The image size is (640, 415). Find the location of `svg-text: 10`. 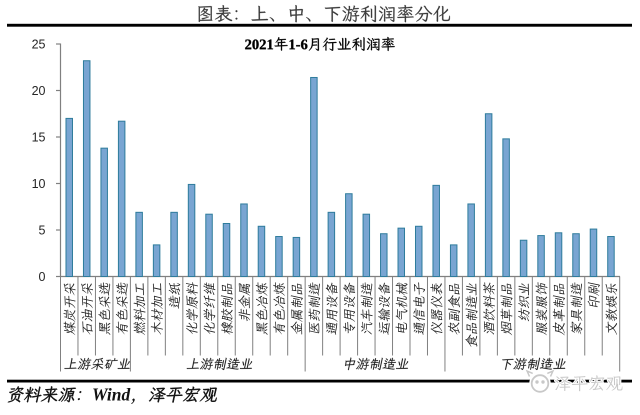

svg-text: 10 is located at coordinates (39, 184).